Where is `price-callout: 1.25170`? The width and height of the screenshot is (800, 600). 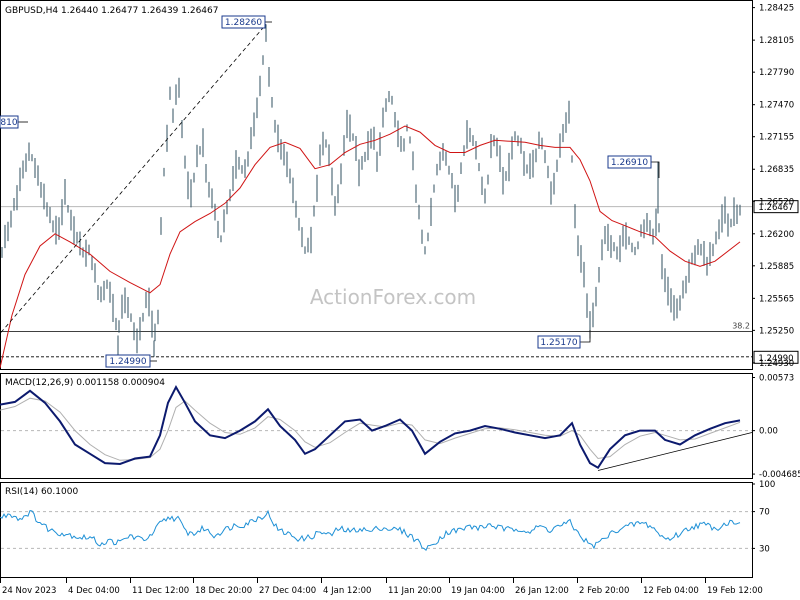
price-callout: 1.25170 is located at coordinates (564, 339).